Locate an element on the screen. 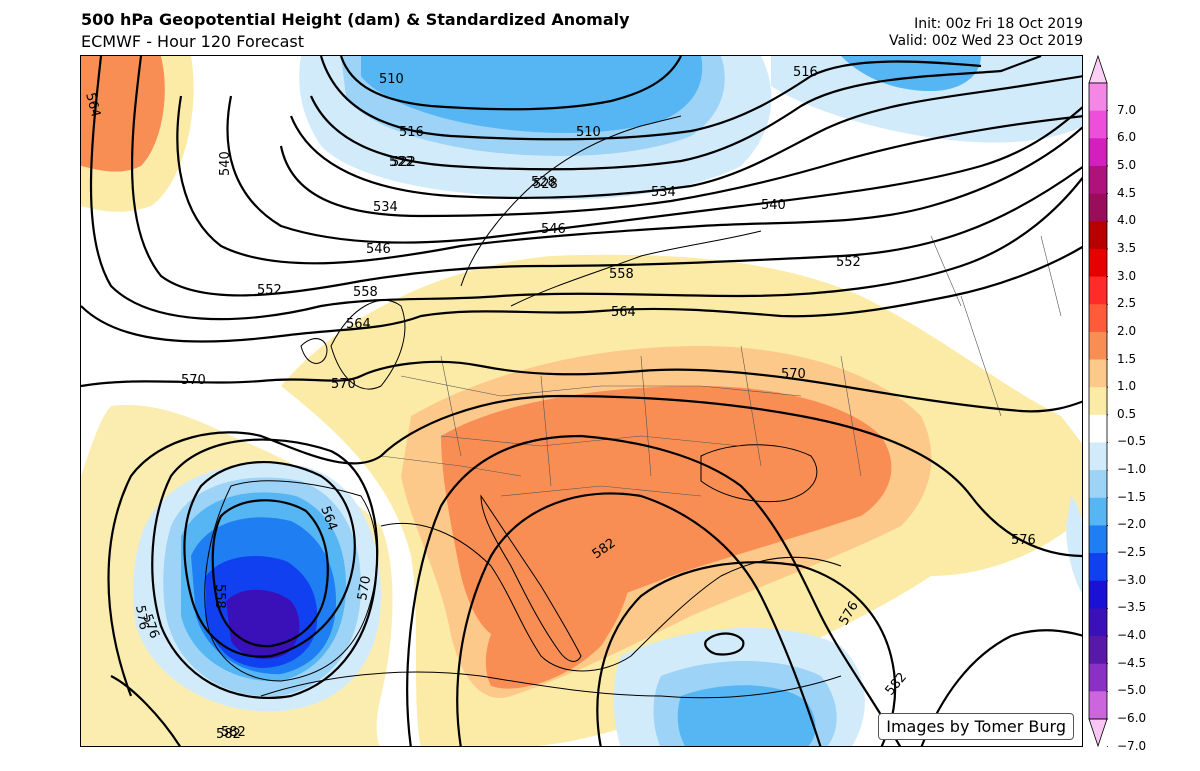  colorbar-label: 2.0 is located at coordinates (1127, 330).